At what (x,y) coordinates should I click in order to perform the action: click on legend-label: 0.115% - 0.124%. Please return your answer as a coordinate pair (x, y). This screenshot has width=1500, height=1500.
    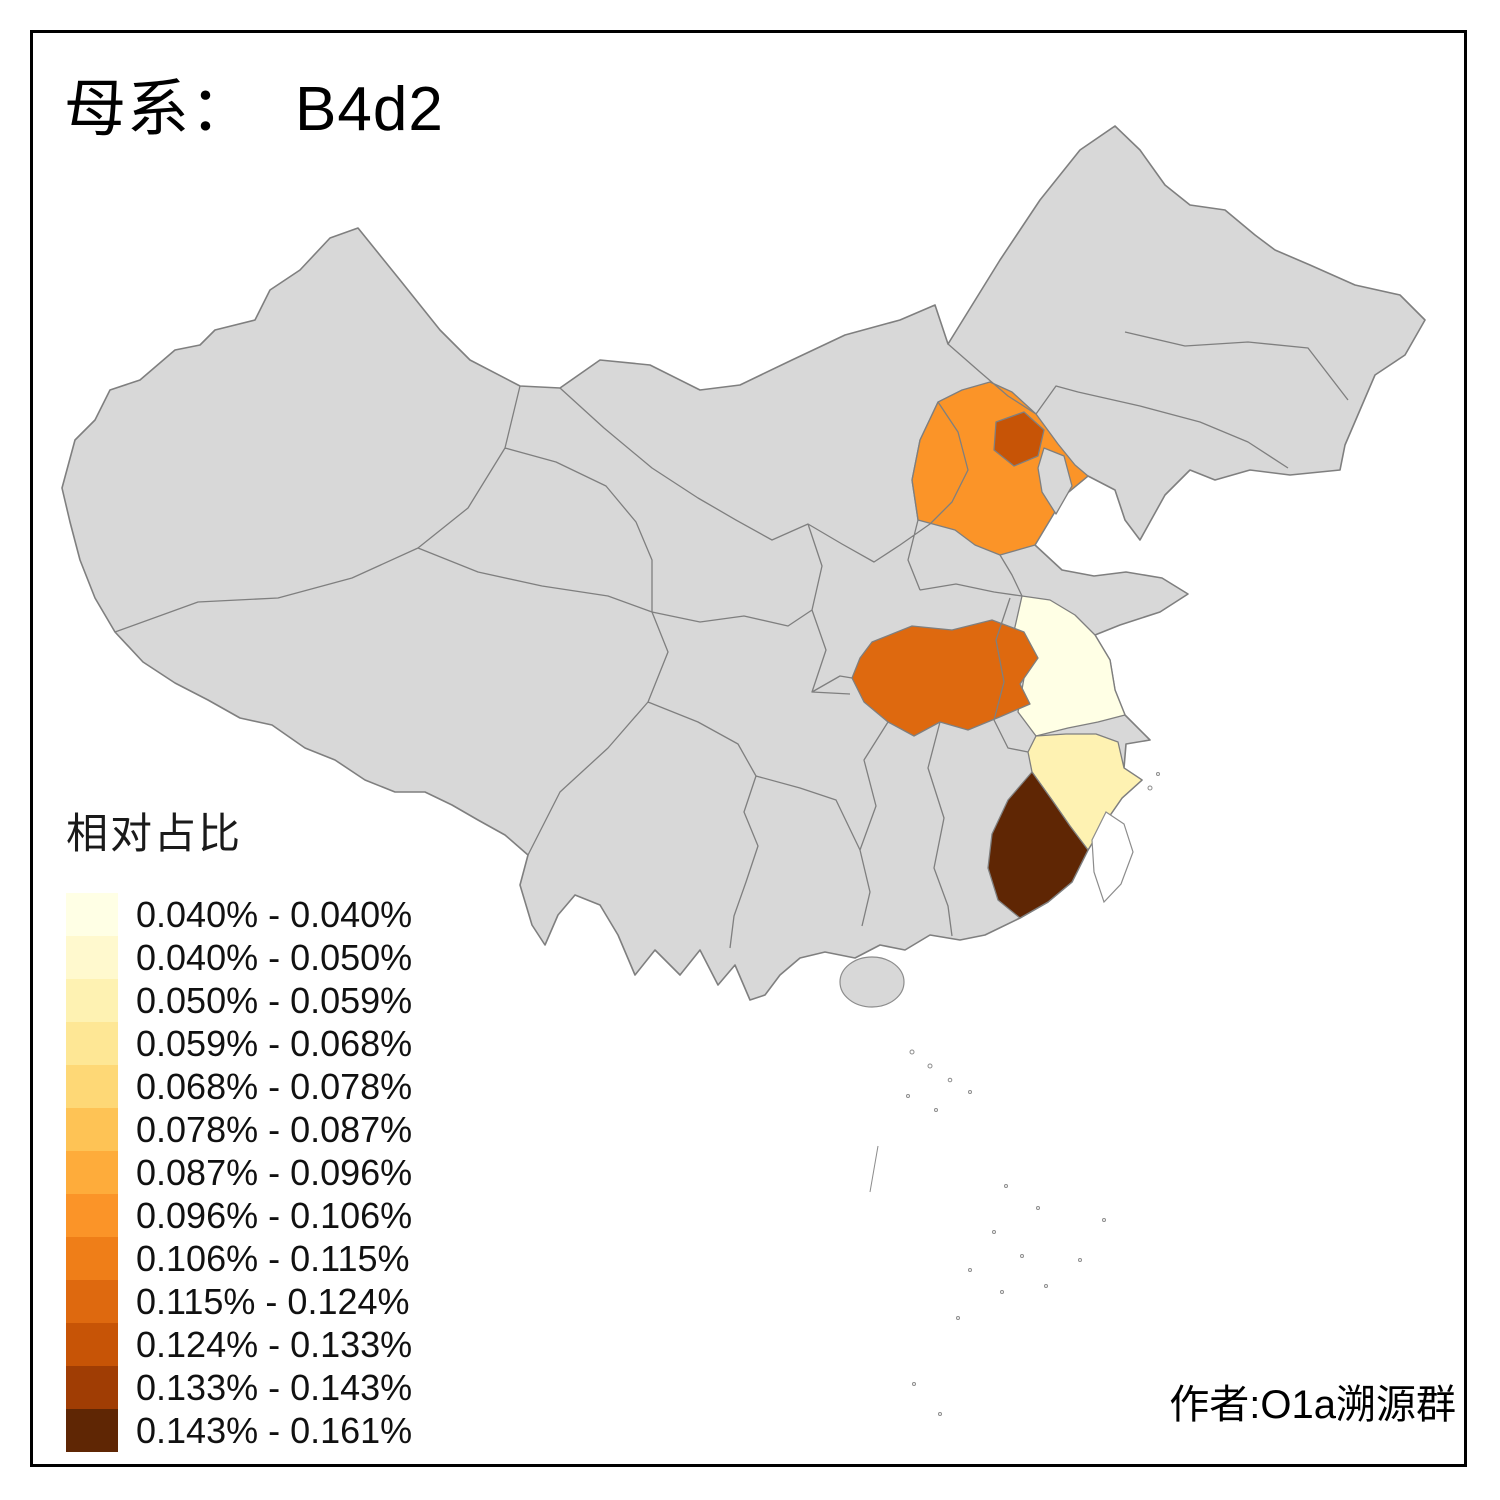
    Looking at the image, I should click on (273, 1301).